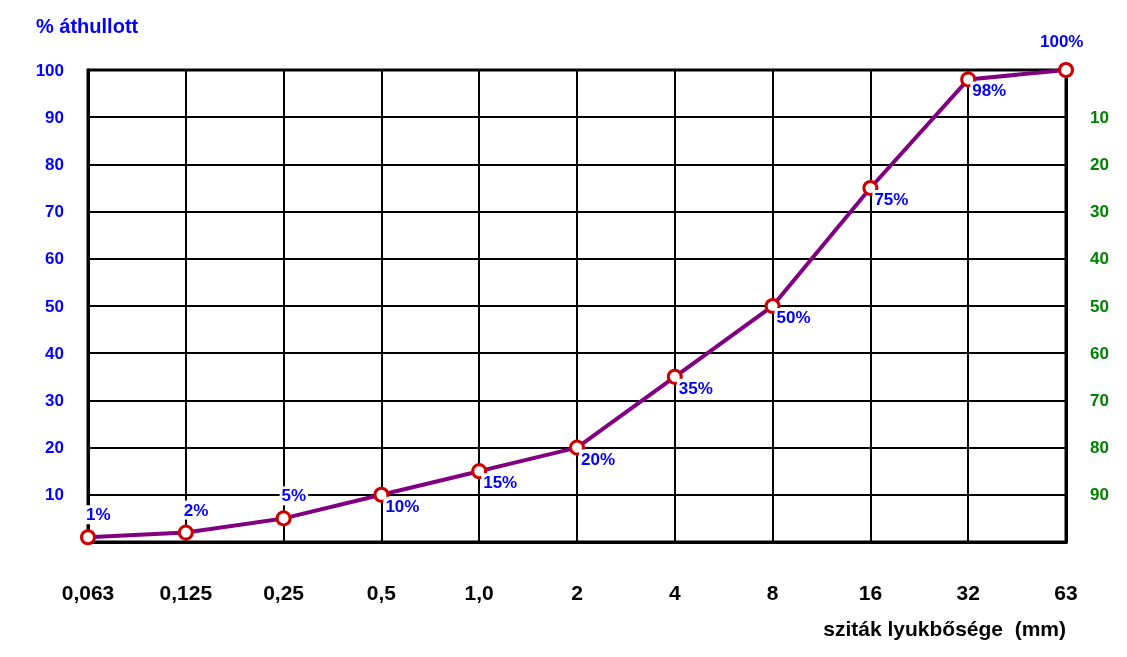 The height and width of the screenshot is (657, 1127). I want to click on data-label: 35%, so click(695, 388).